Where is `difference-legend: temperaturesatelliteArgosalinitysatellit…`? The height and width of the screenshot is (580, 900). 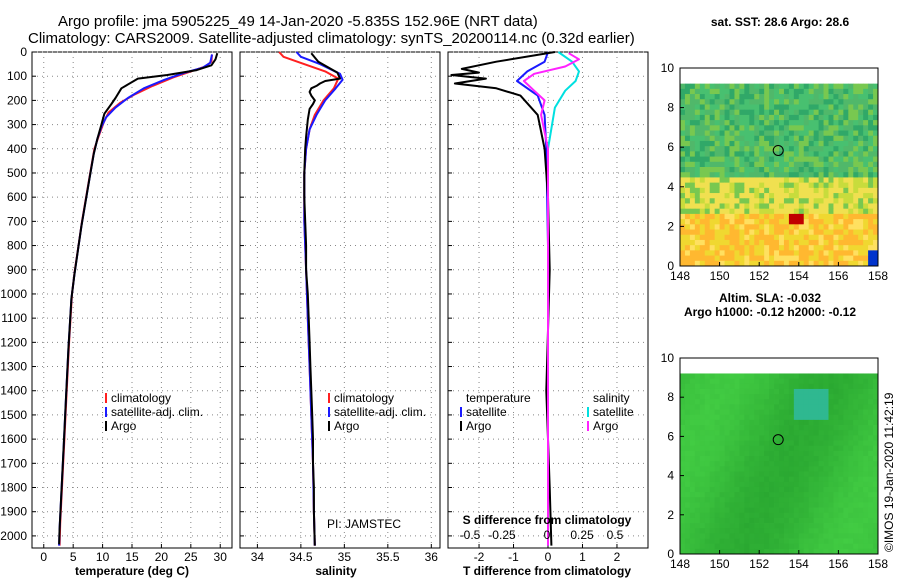
difference-legend: temperaturesatelliteArgosalinitysatellit… is located at coordinates (547, 412).